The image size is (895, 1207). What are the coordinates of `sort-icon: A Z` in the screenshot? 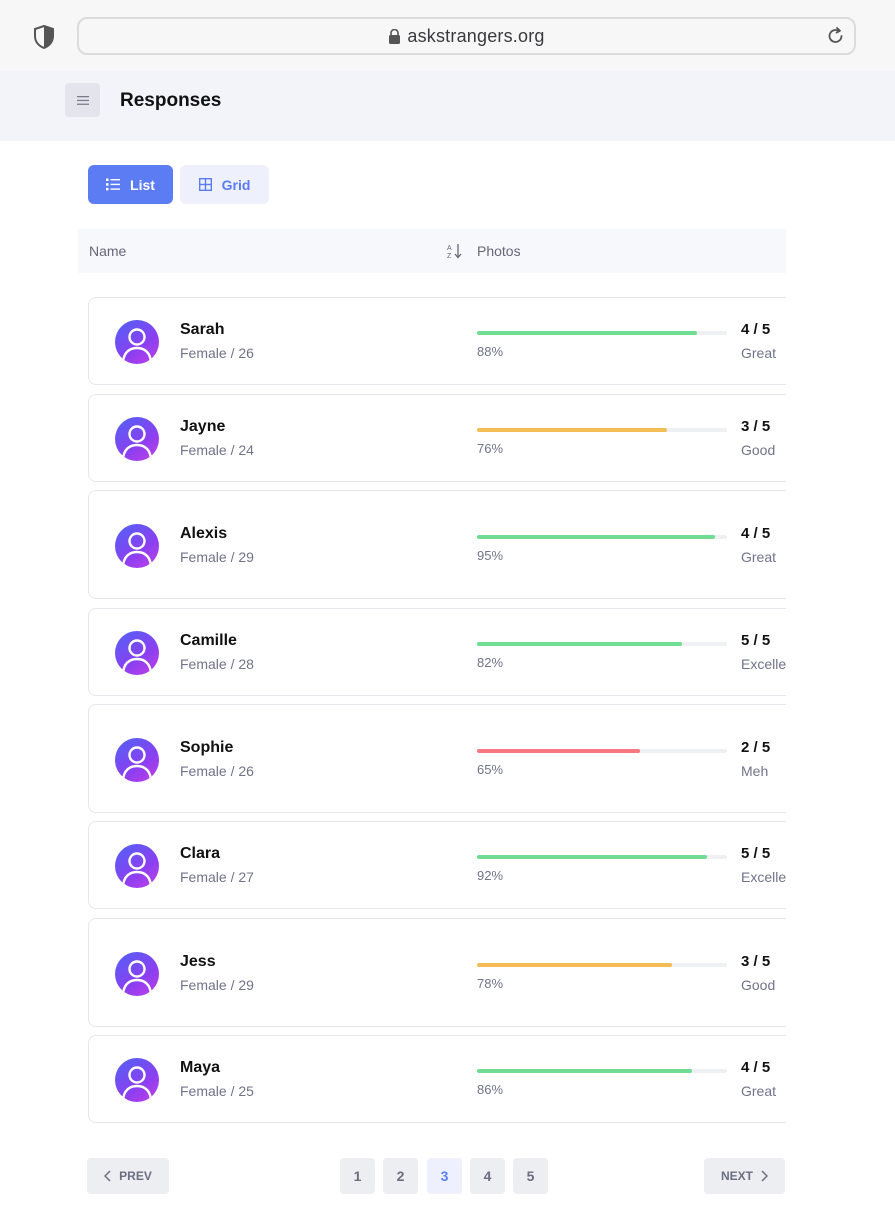 It's located at (455, 251).